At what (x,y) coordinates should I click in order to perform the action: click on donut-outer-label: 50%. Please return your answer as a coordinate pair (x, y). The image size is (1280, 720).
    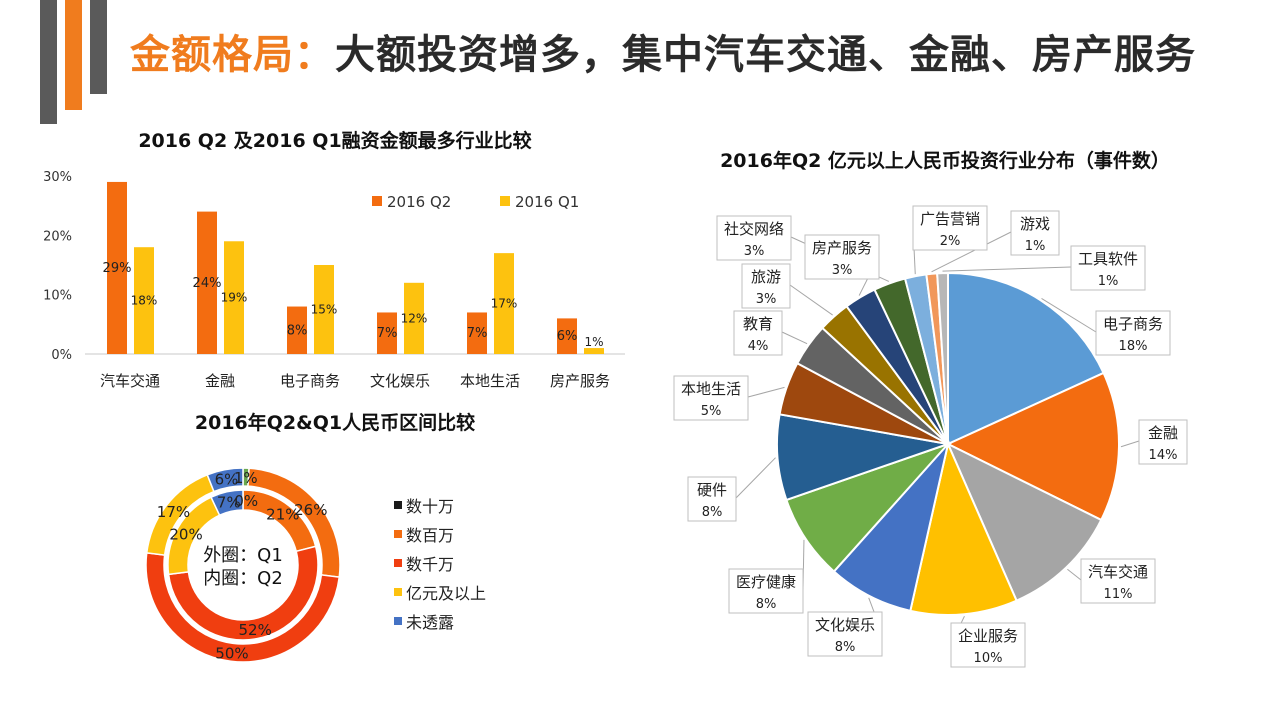
    Looking at the image, I should click on (231, 653).